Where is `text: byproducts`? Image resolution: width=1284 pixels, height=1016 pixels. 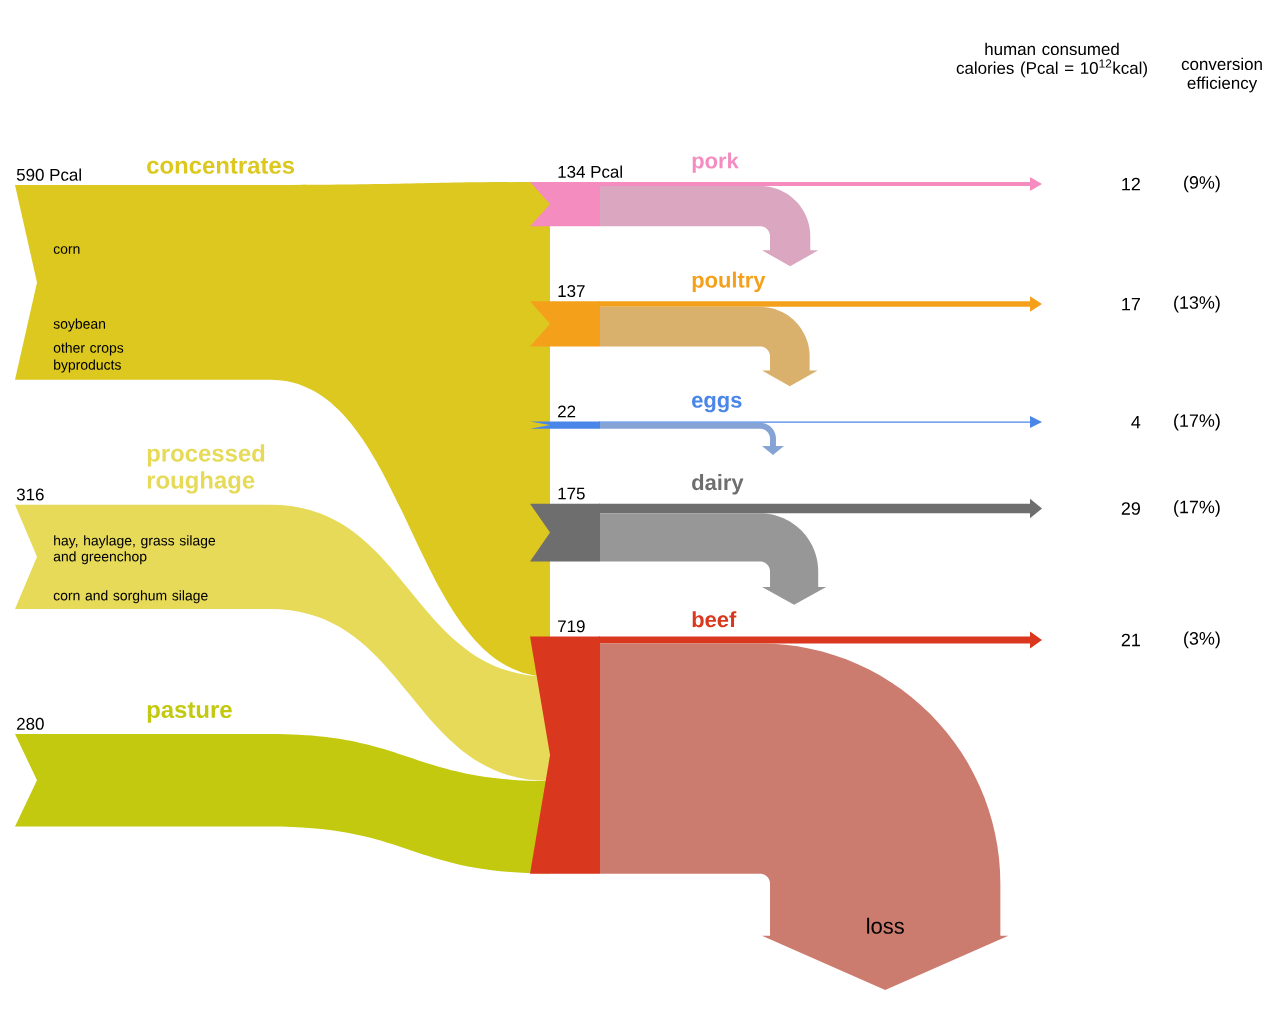
text: byproducts is located at coordinates (87, 366).